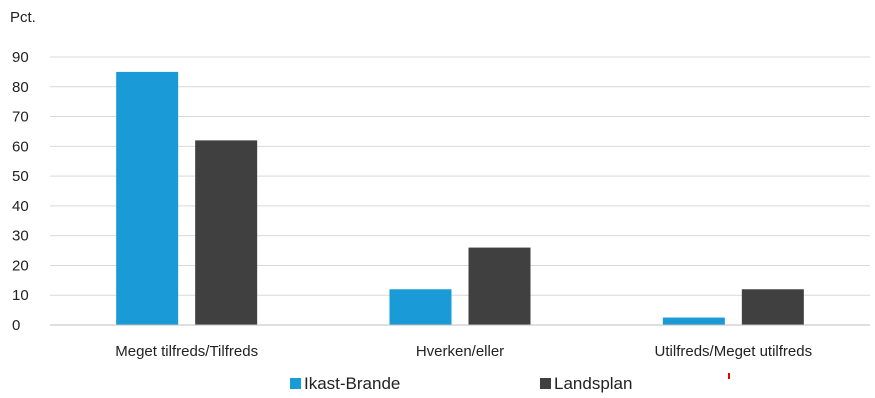  What do you see at coordinates (23, 17) in the screenshot?
I see `y-axis-label: Pct.` at bounding box center [23, 17].